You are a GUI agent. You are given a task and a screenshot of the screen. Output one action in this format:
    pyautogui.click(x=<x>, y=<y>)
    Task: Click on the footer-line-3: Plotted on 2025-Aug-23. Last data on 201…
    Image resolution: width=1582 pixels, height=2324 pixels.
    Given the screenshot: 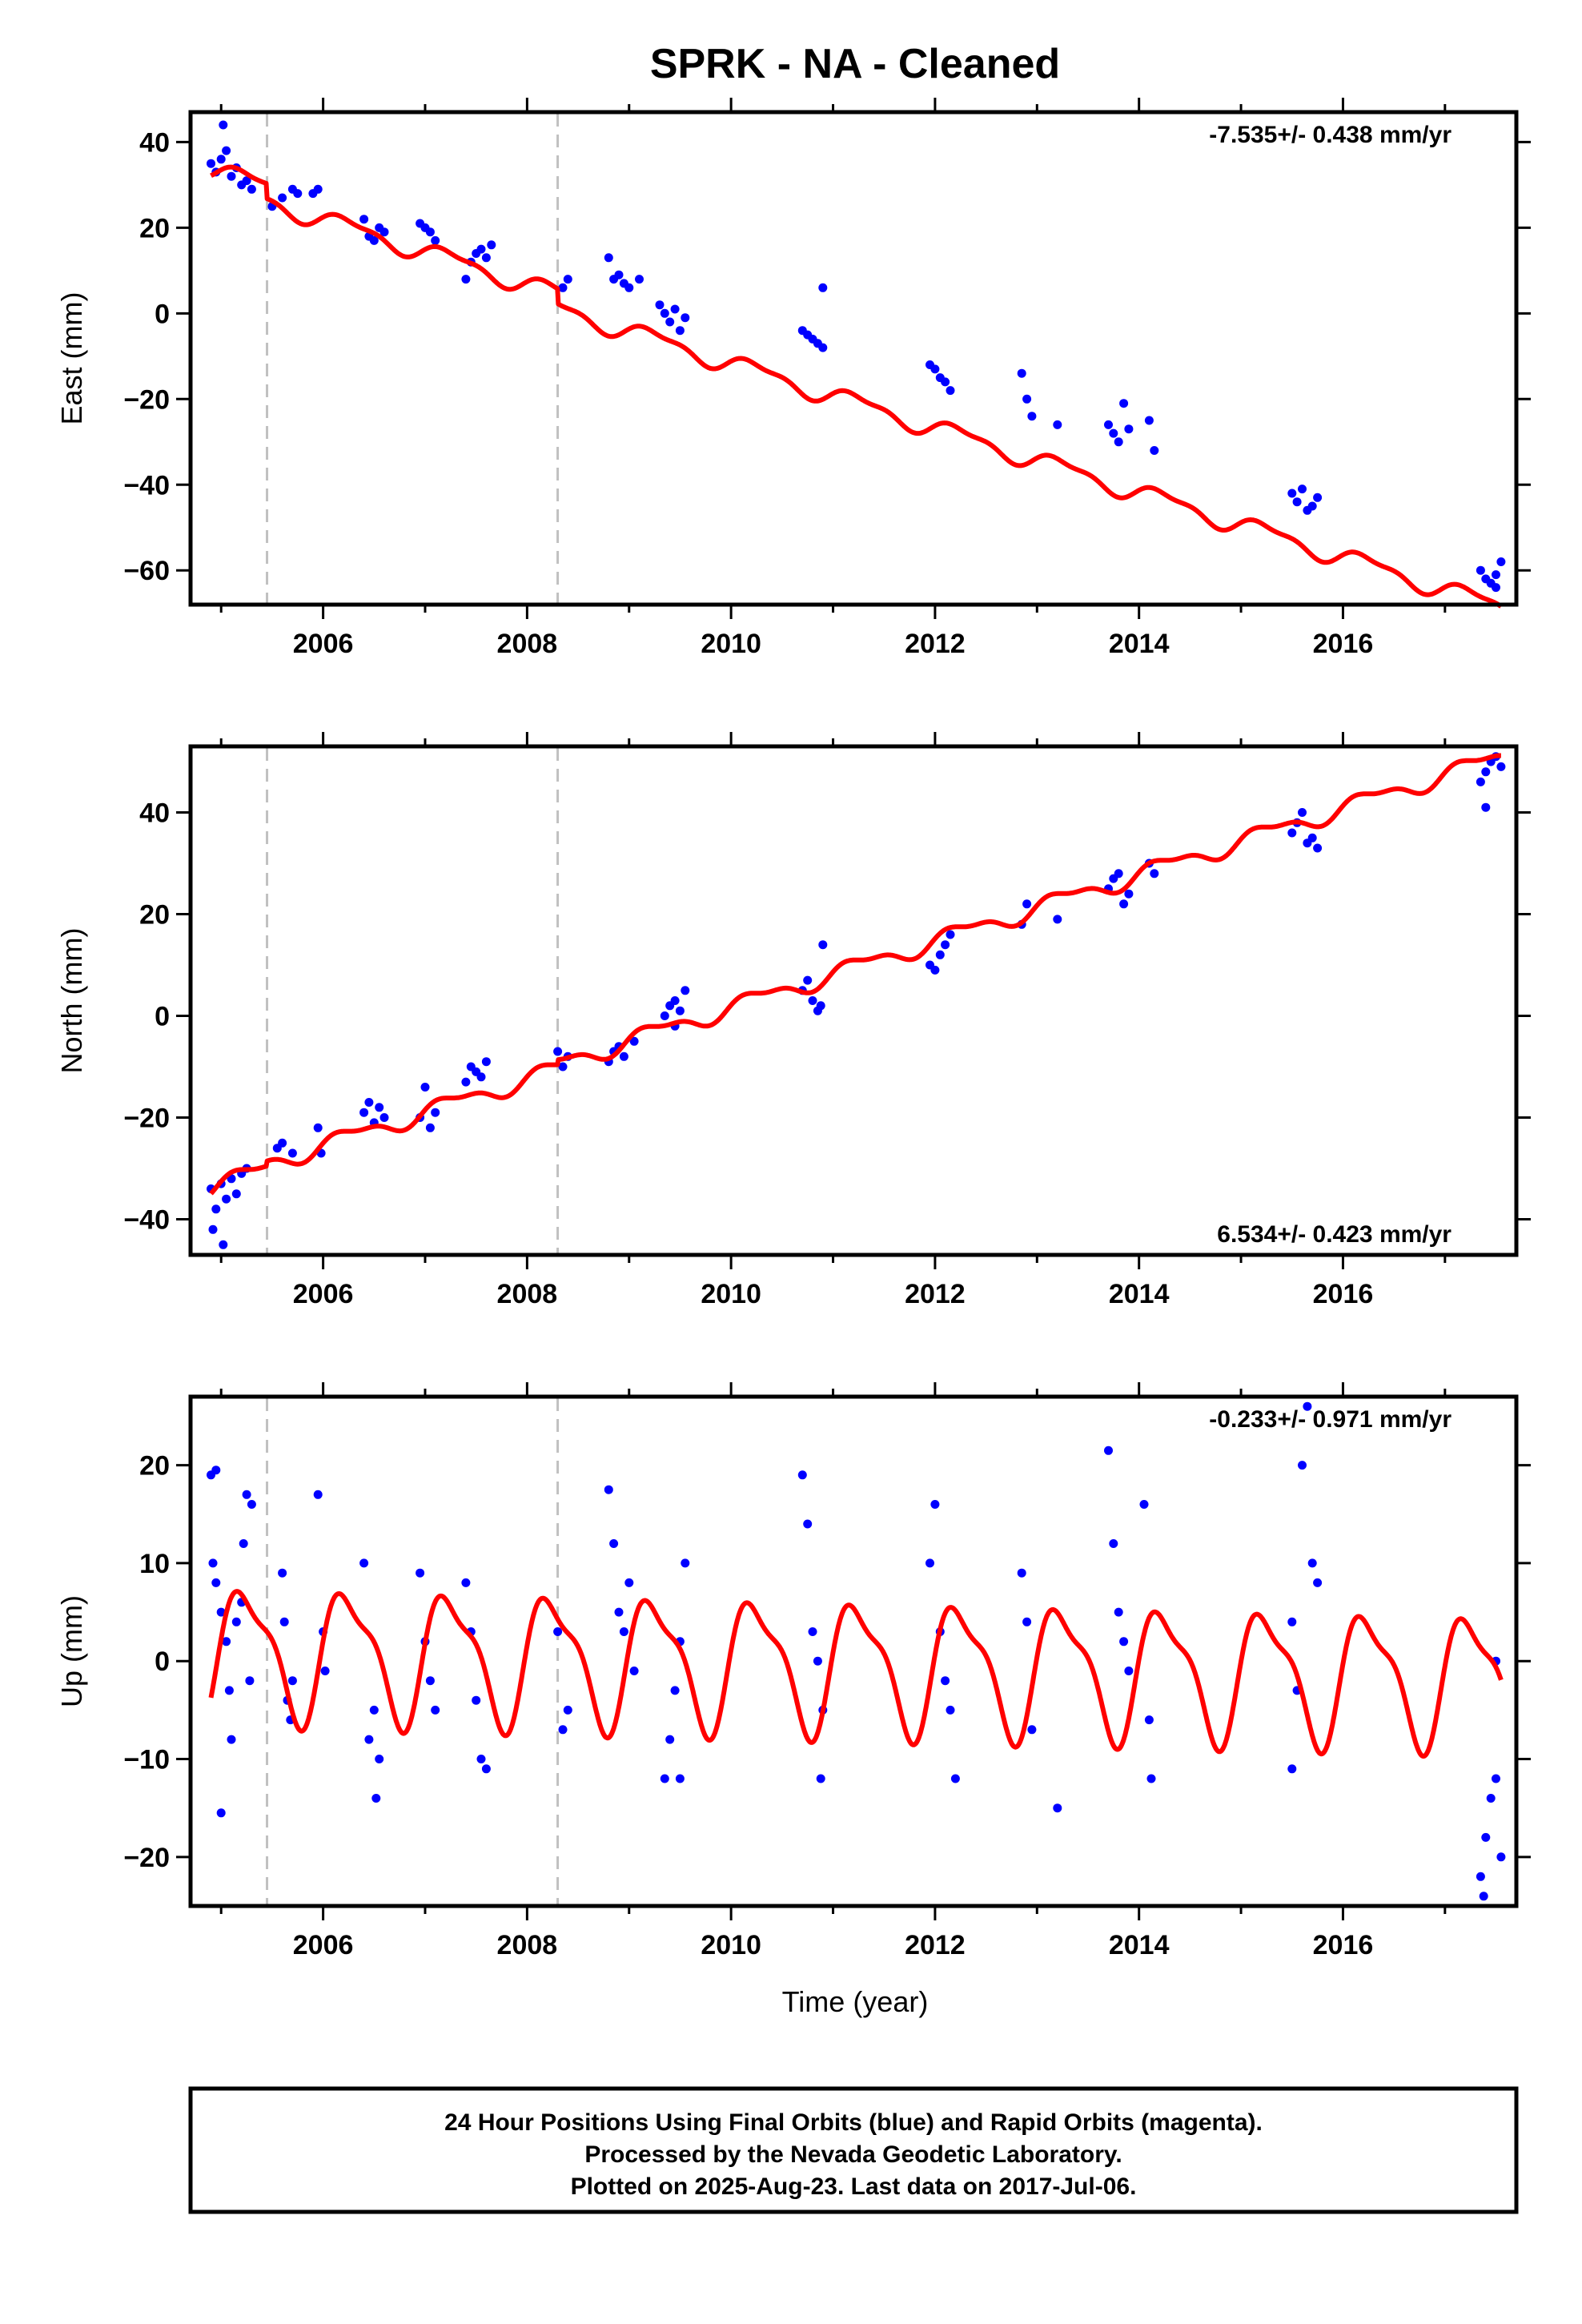 What is the action you would take?
    pyautogui.click(x=854, y=2186)
    